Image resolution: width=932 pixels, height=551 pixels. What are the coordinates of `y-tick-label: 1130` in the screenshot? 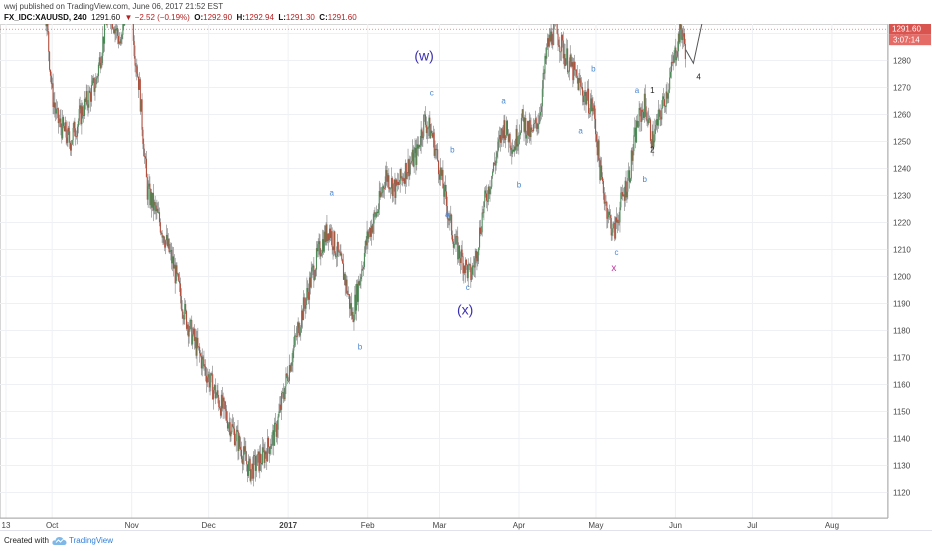 It's located at (902, 466).